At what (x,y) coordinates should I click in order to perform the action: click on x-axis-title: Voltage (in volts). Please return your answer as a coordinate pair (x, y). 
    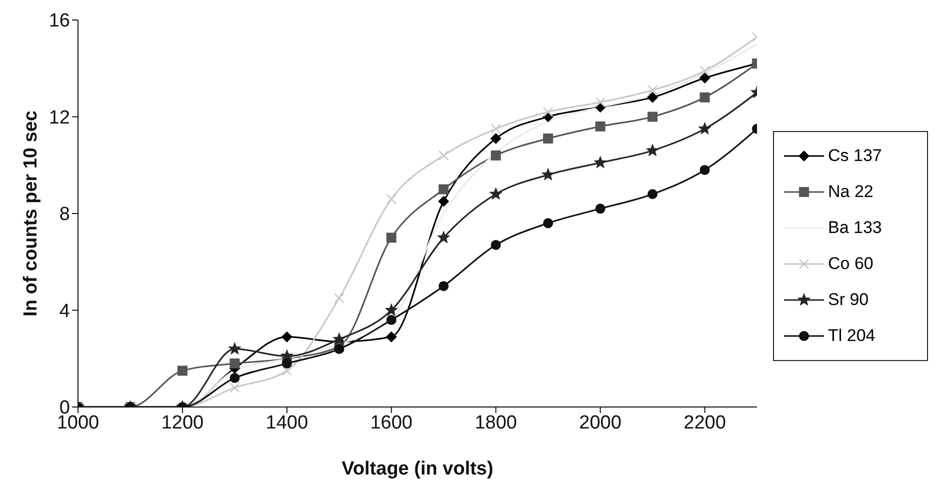
    Looking at the image, I should click on (418, 469).